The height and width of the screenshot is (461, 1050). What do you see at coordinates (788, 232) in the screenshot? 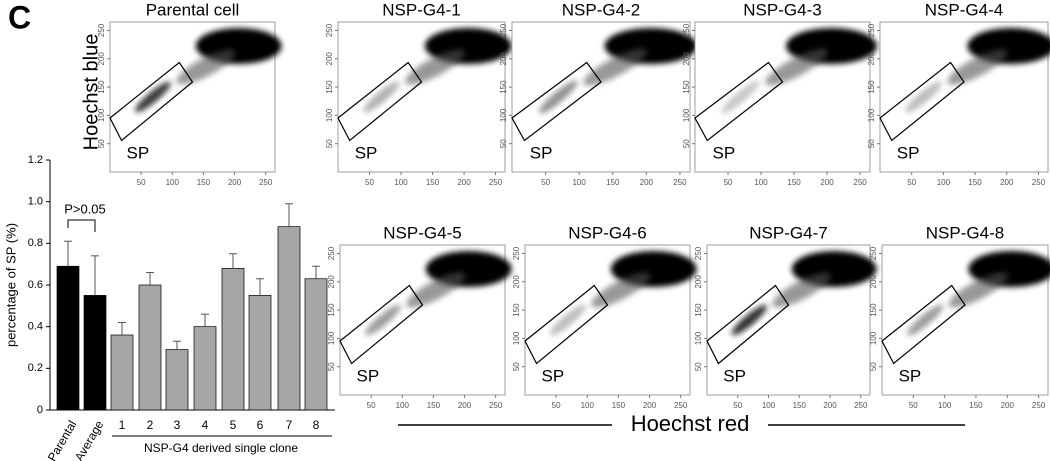
I see `panel-title: NSP-G4-7` at bounding box center [788, 232].